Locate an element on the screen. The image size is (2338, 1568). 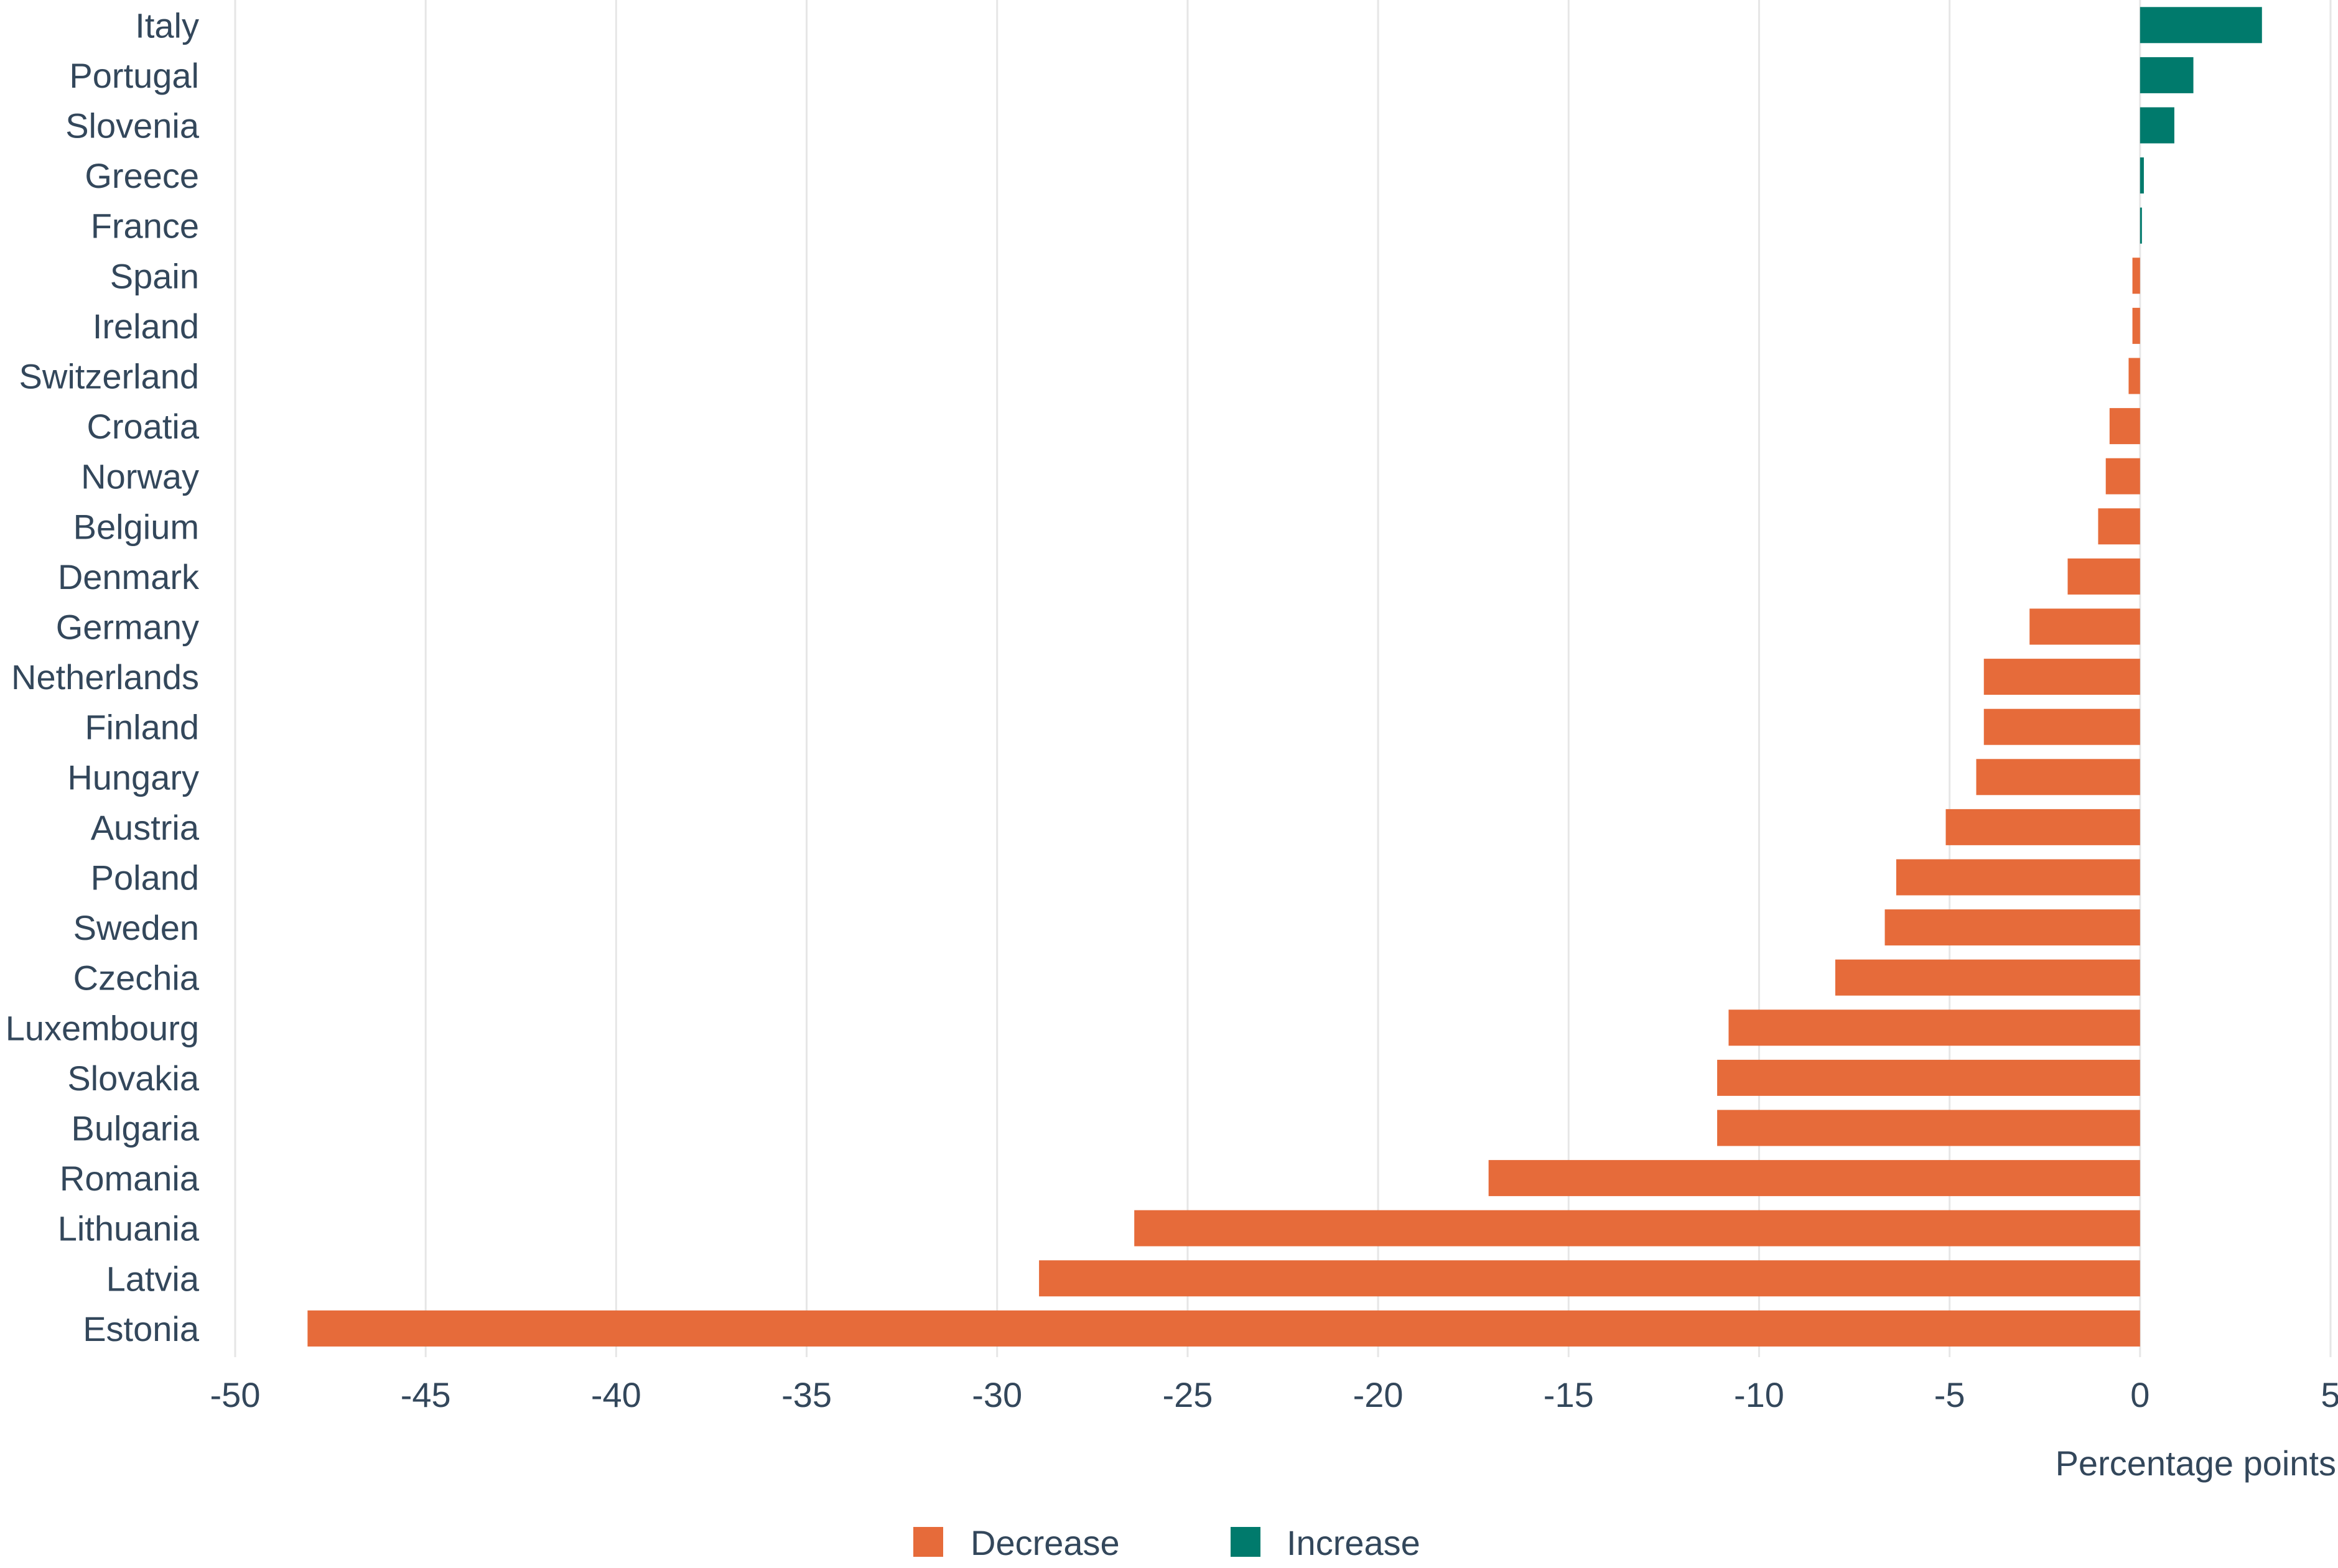
category-label-estonia: Estonia is located at coordinates (141, 1328).